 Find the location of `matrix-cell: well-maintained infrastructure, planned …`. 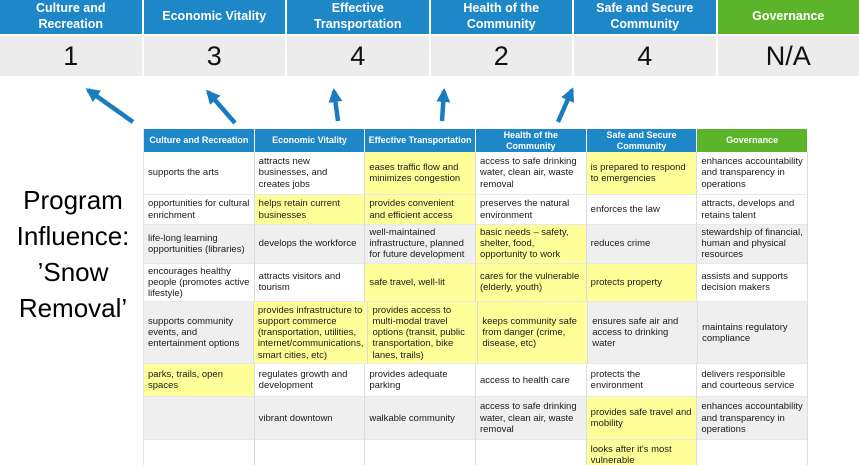

matrix-cell: well-maintained infrastructure, planned … is located at coordinates (420, 244).